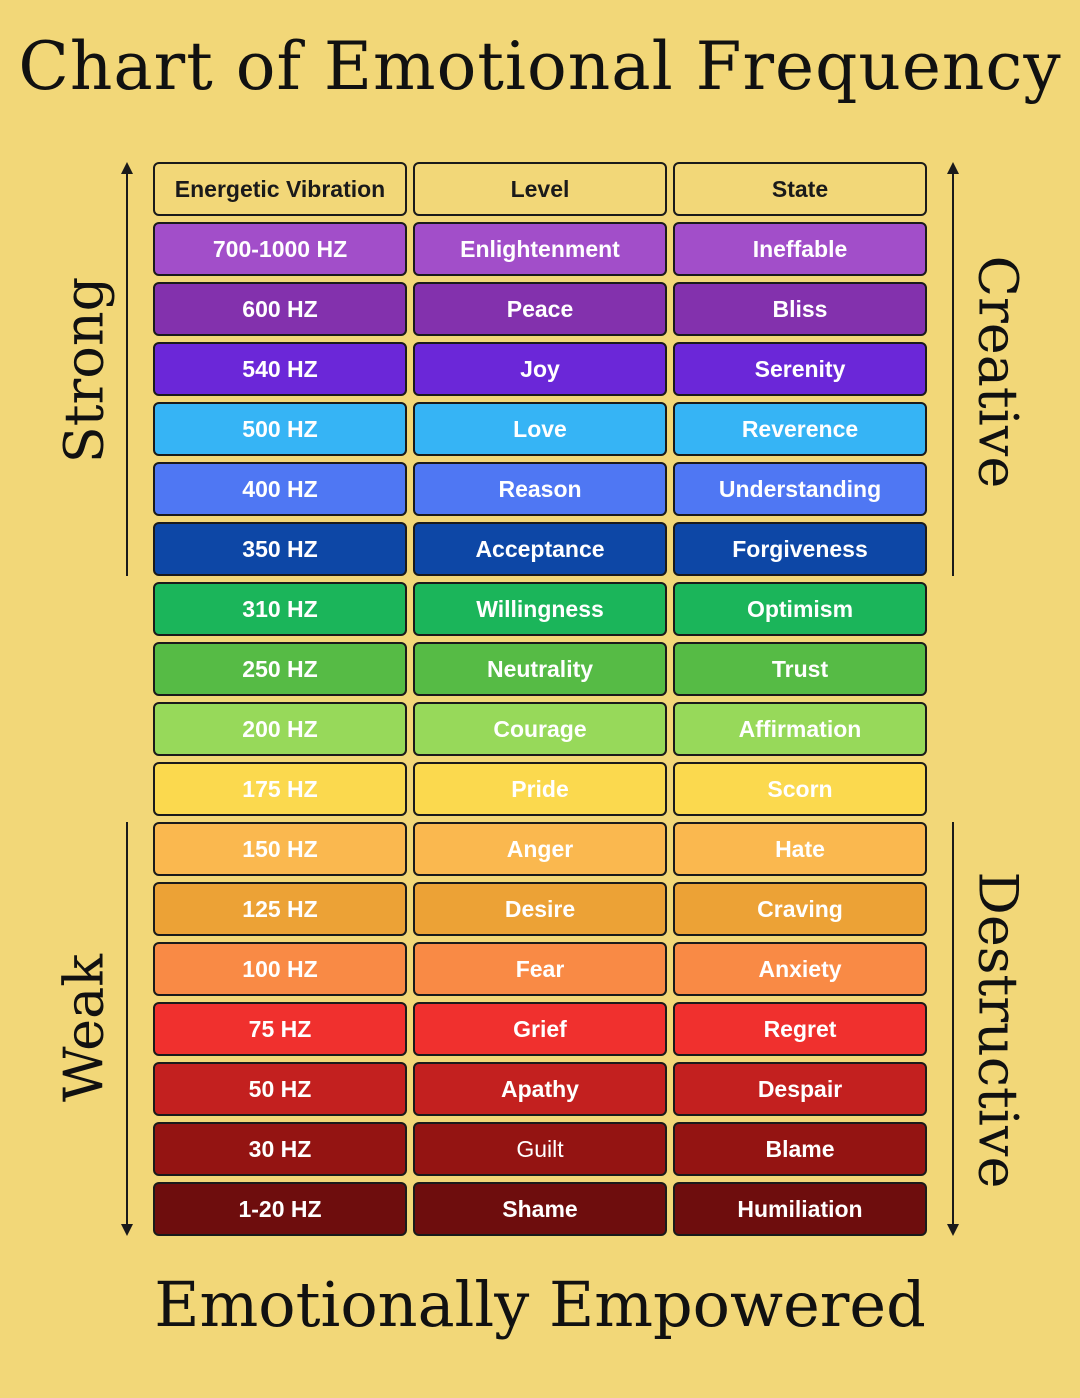  Describe the element at coordinates (998, 1030) in the screenshot. I see `side-label-destructive: Destructive` at that location.